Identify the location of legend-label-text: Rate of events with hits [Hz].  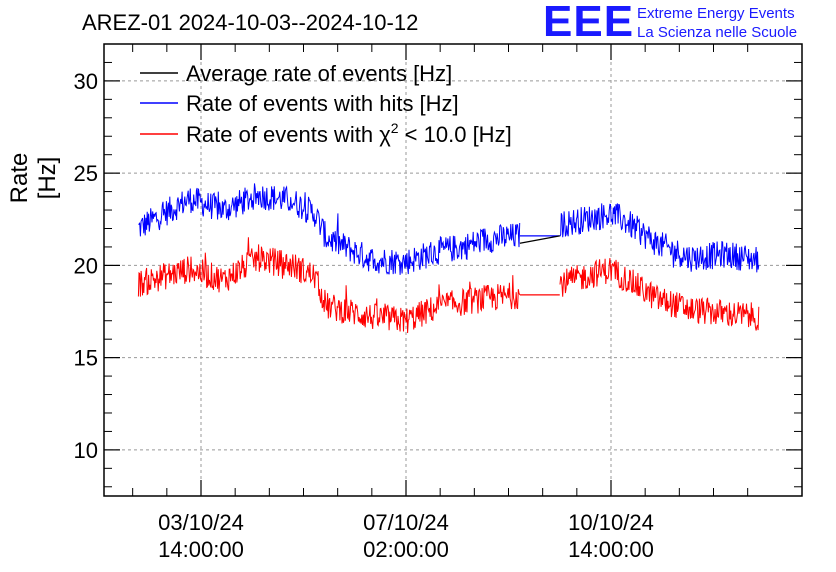
(322, 103).